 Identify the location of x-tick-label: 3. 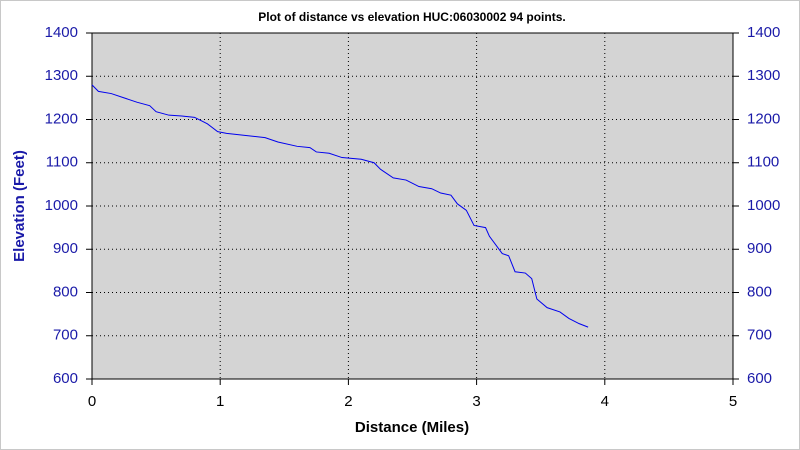
(476, 401).